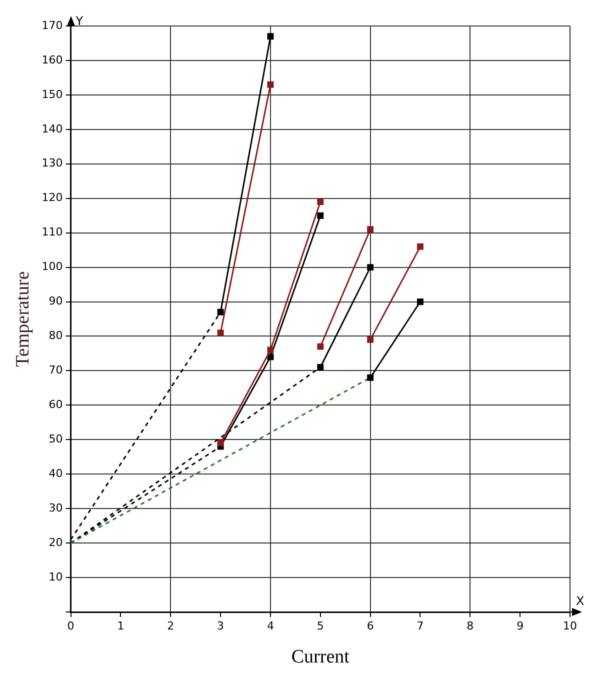  I want to click on y-tick-label: 160, so click(52, 59).